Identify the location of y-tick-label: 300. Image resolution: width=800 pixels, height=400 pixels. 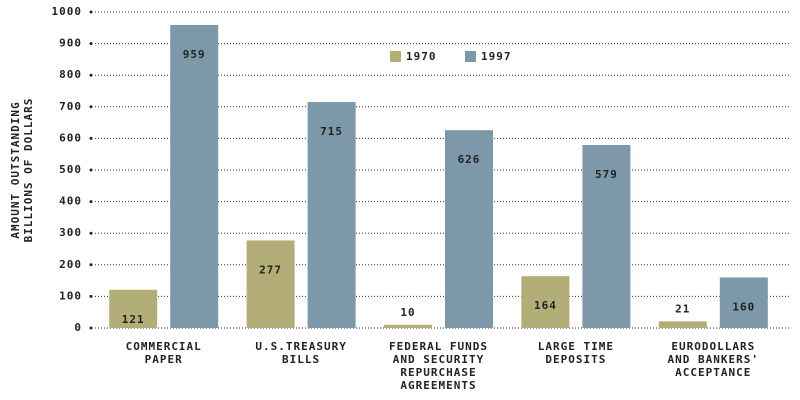
(70, 232).